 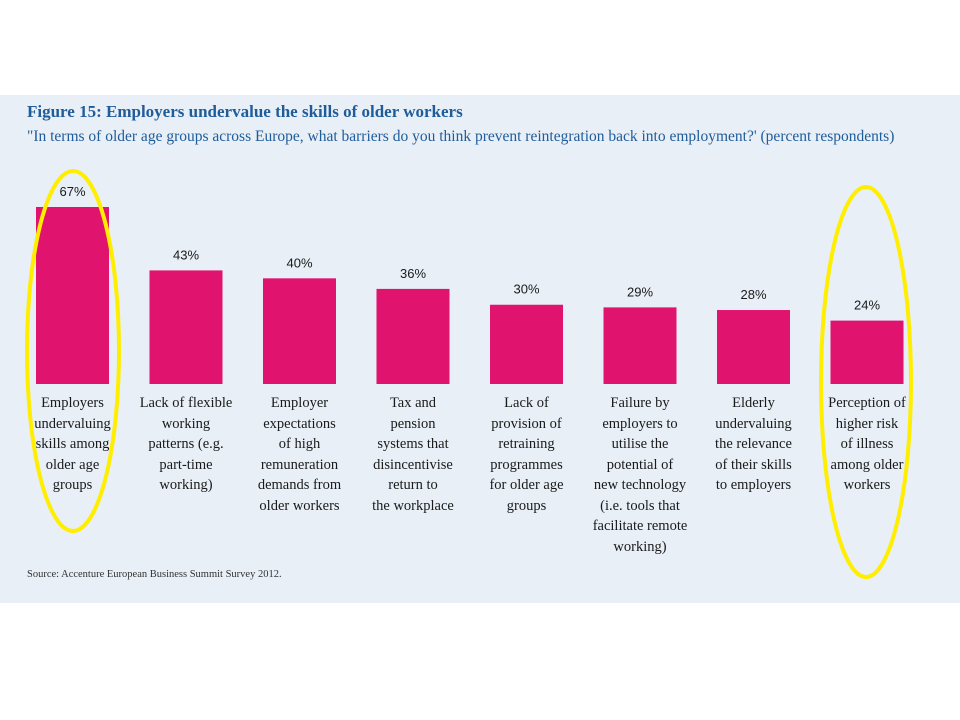 I want to click on bar-value-label: 29%, so click(x=640, y=291).